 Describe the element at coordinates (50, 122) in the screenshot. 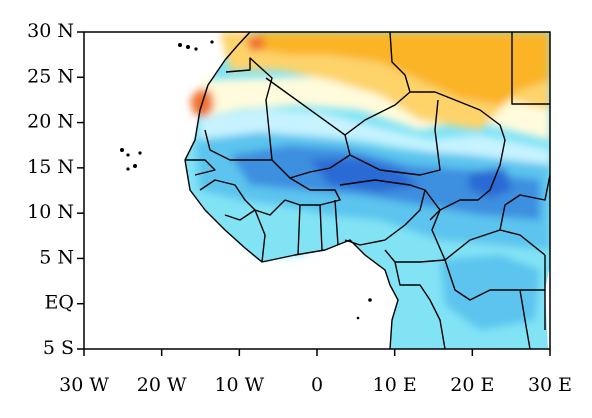

I see `y-tick-label: 20 N` at that location.